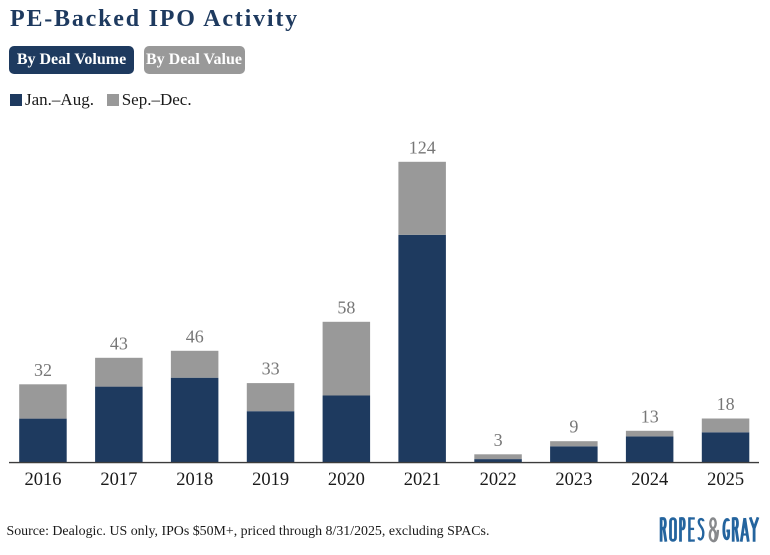 The image size is (770, 555). What do you see at coordinates (43, 480) in the screenshot?
I see `svg-text: 2016` at bounding box center [43, 480].